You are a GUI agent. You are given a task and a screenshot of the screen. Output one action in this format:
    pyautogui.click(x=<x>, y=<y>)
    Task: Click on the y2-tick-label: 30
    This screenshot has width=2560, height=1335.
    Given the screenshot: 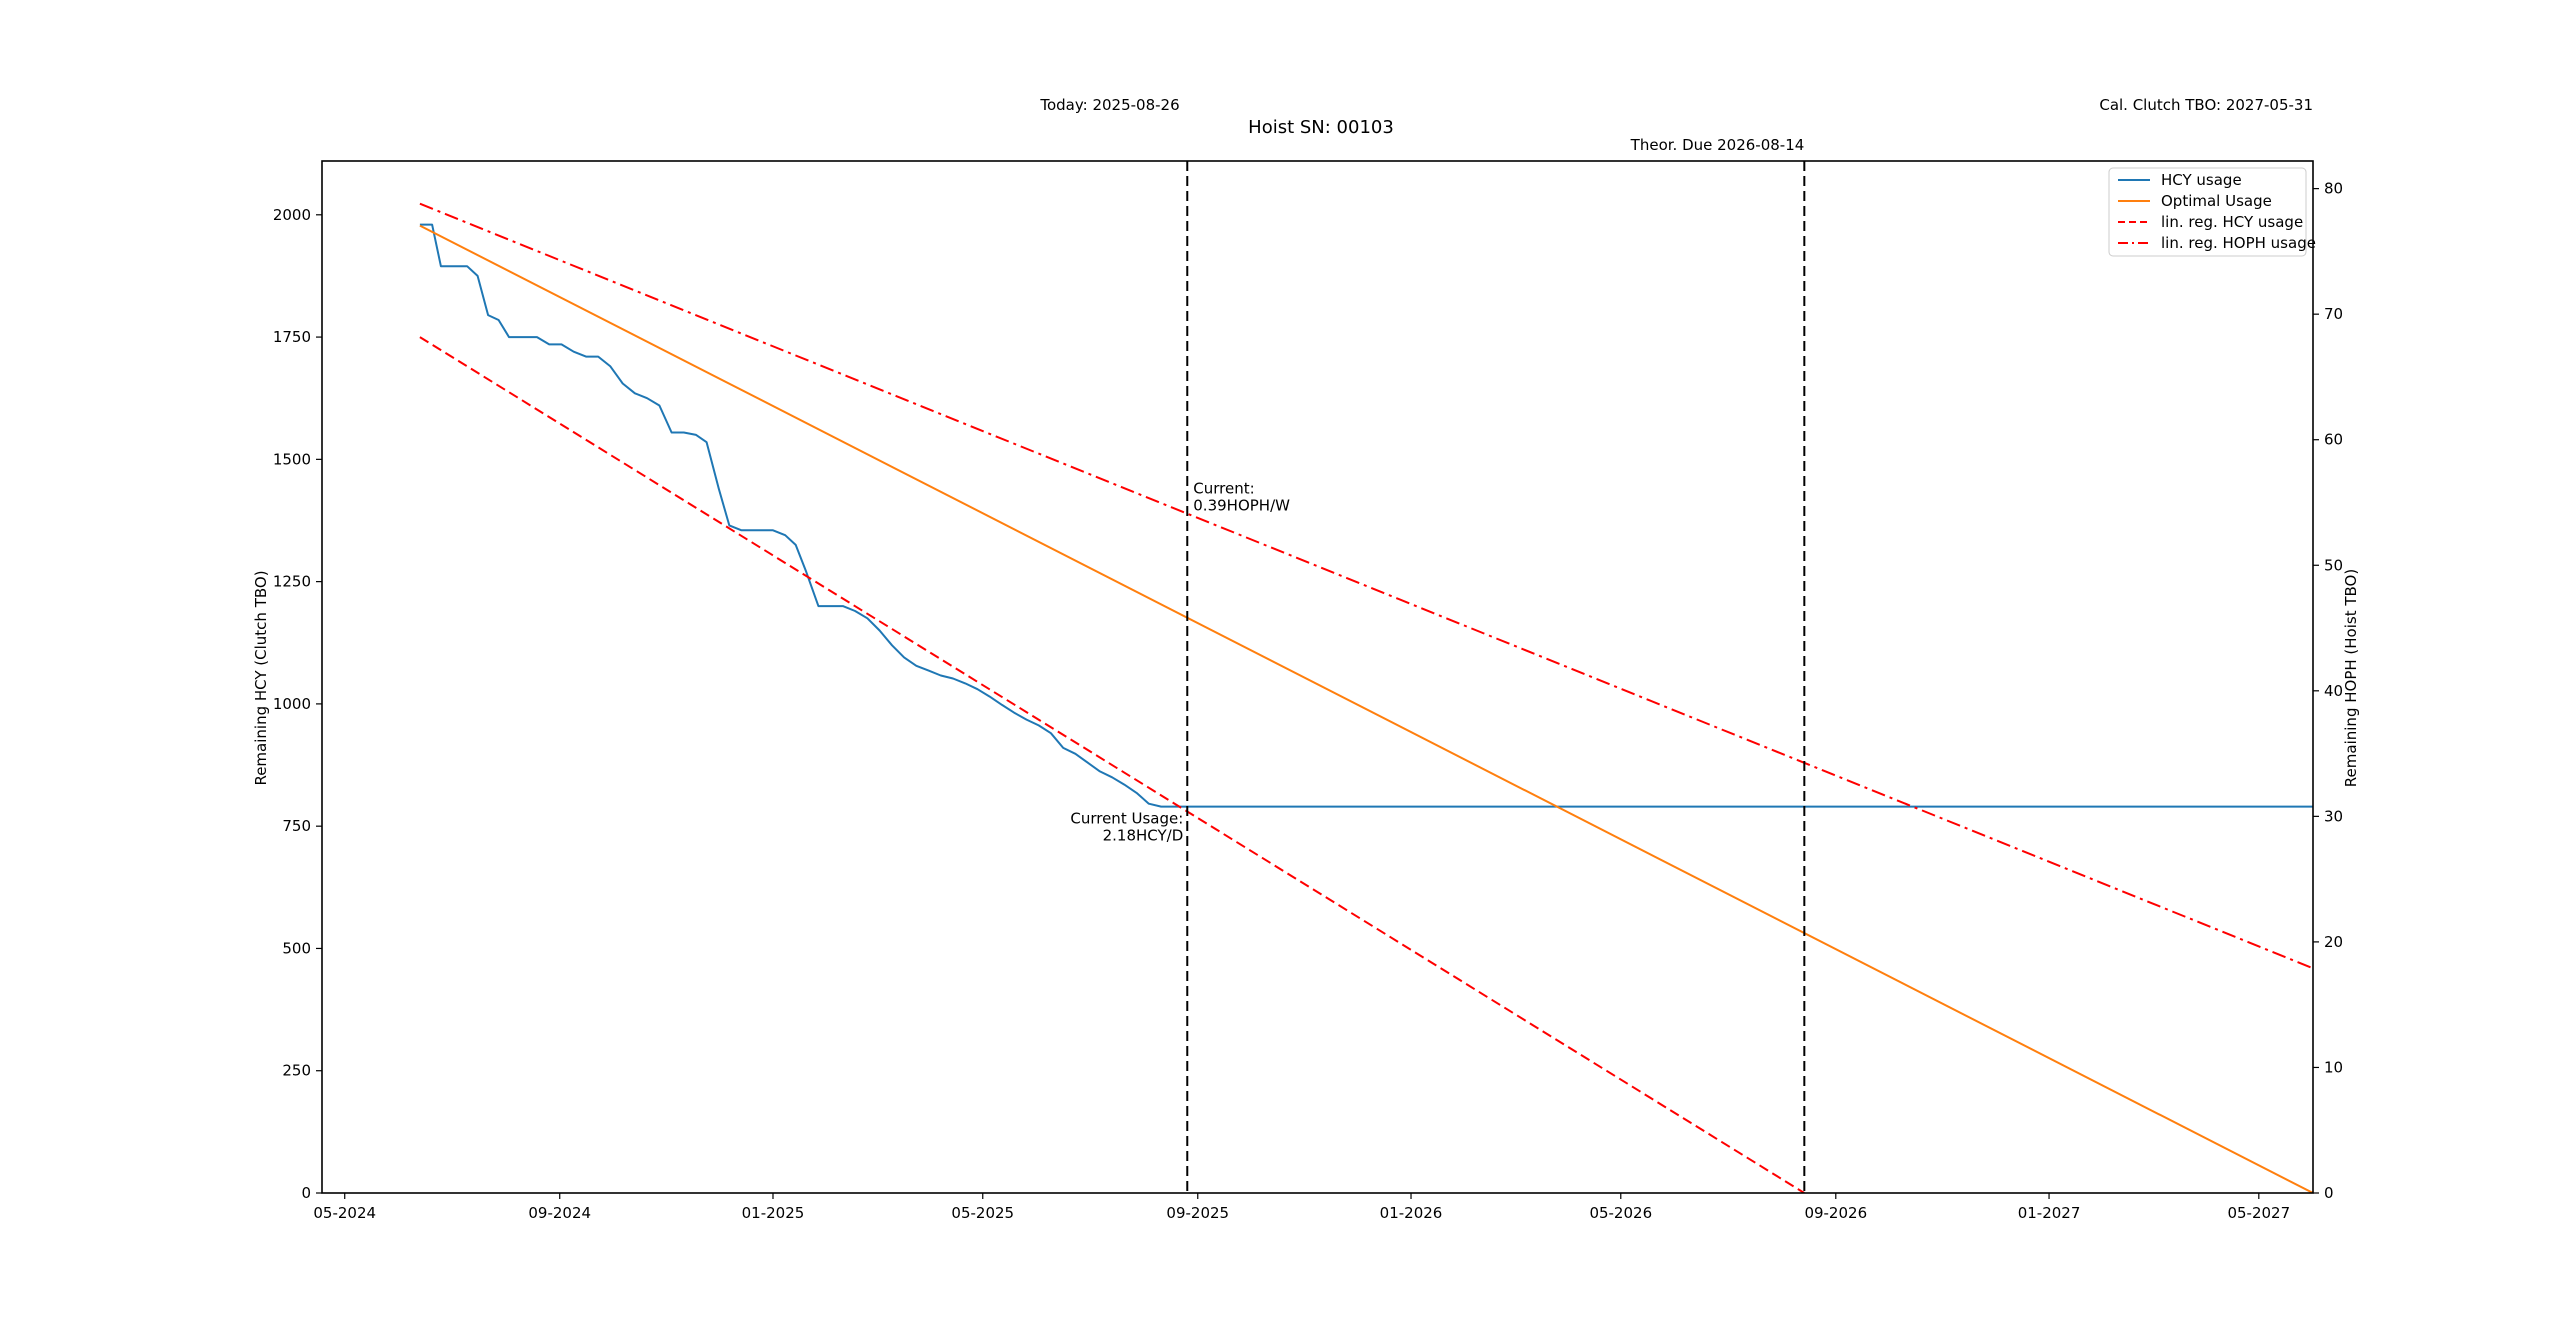 What is the action you would take?
    pyautogui.click(x=2333, y=816)
    